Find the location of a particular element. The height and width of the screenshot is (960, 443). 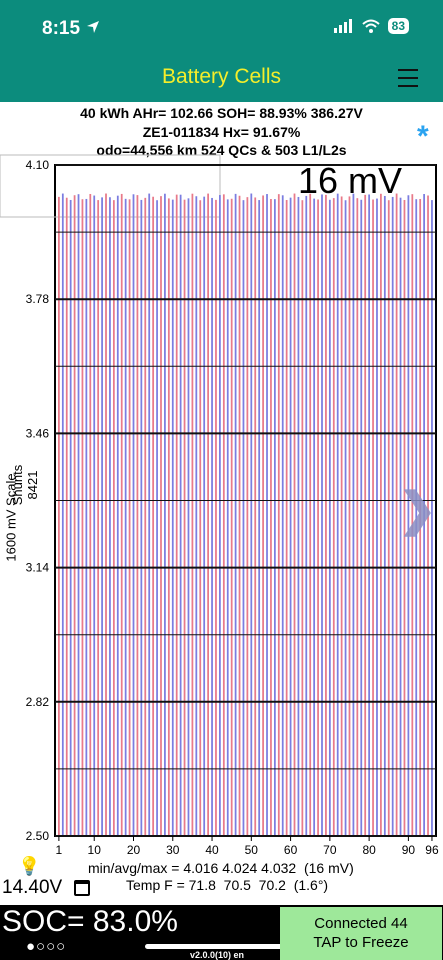

x-tick-label: 50 is located at coordinates (252, 850).